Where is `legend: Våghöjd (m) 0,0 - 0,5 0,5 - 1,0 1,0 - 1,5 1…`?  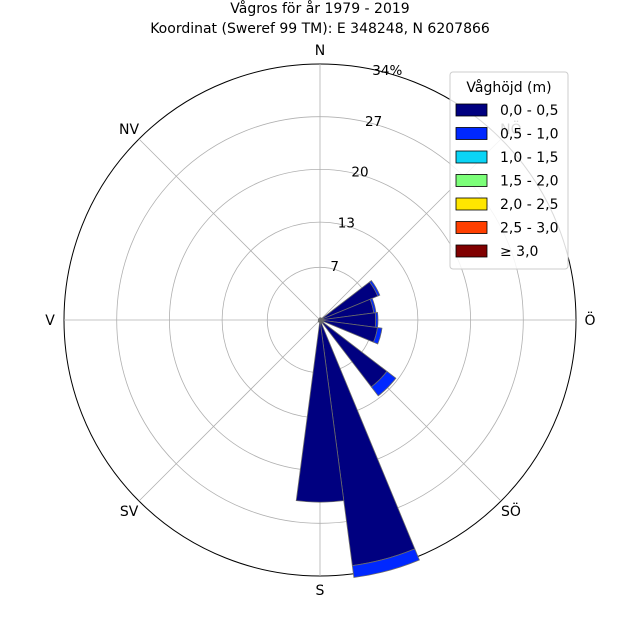
legend: Våghöjd (m) 0,0 - 0,5 0,5 - 1,0 1,0 - 1,5 1… is located at coordinates (509, 170).